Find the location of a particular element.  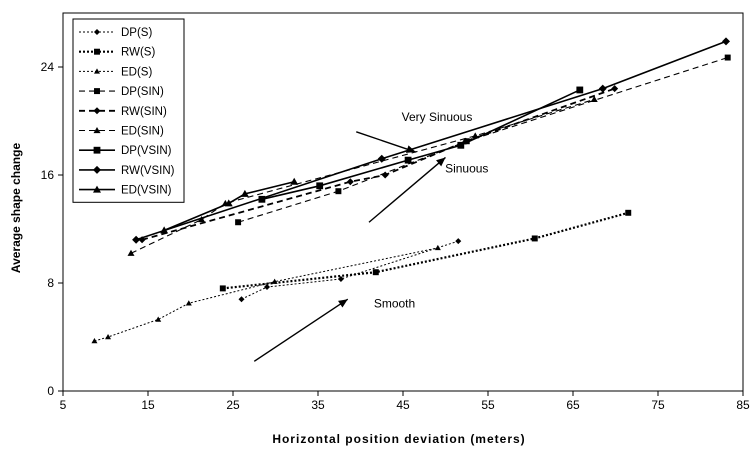

x-tick-label: 55 is located at coordinates (488, 405).